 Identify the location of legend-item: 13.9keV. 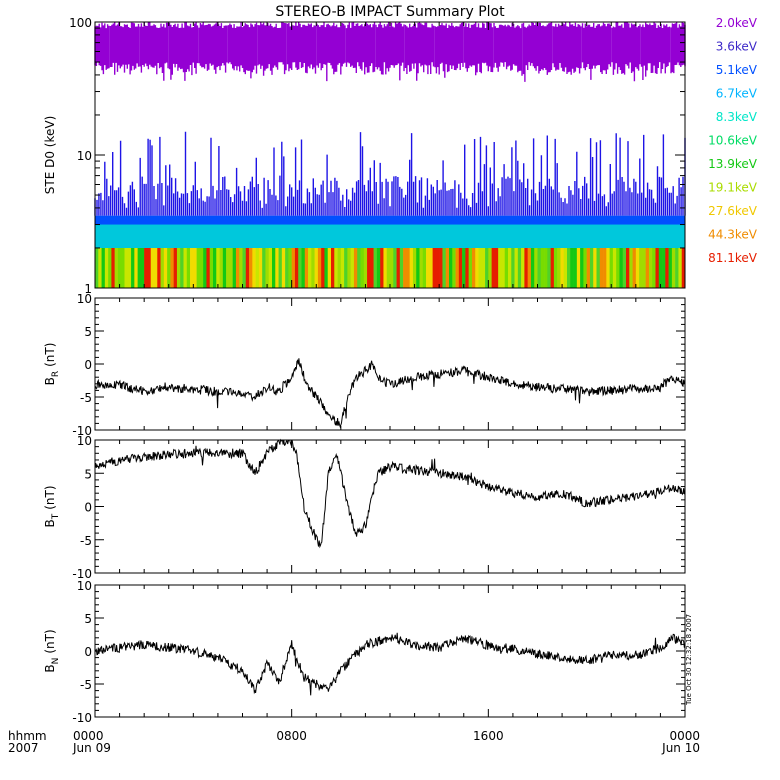
(733, 164).